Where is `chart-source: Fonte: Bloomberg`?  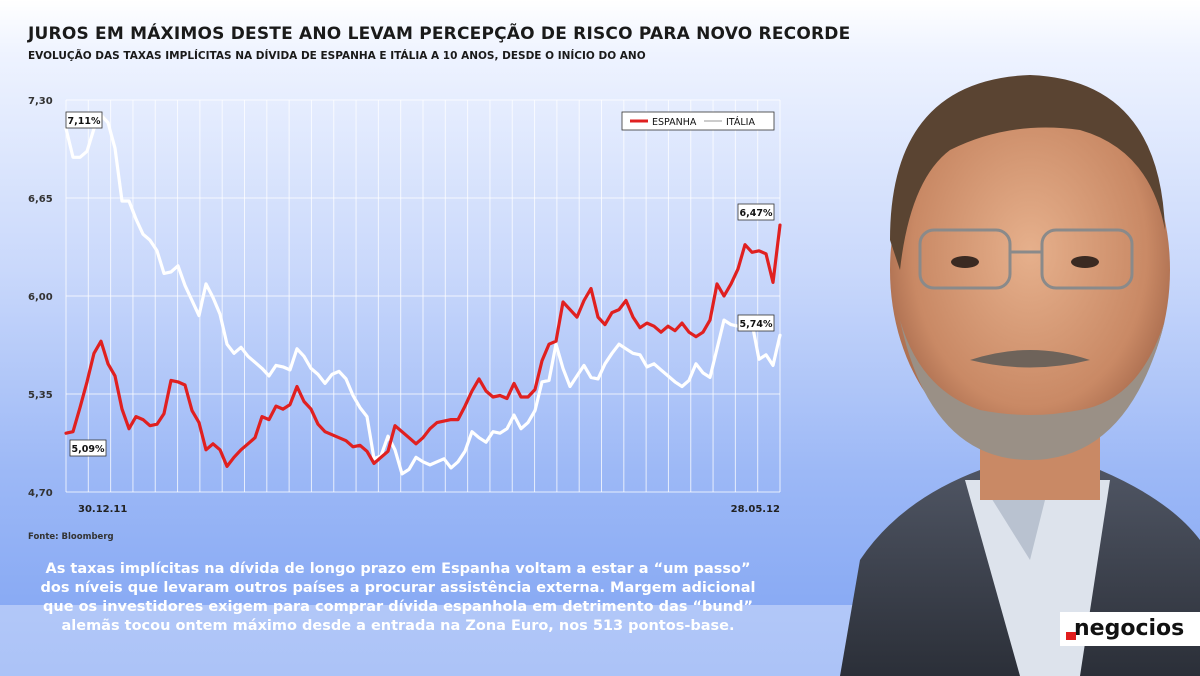 chart-source: Fonte: Bloomberg is located at coordinates (71, 537).